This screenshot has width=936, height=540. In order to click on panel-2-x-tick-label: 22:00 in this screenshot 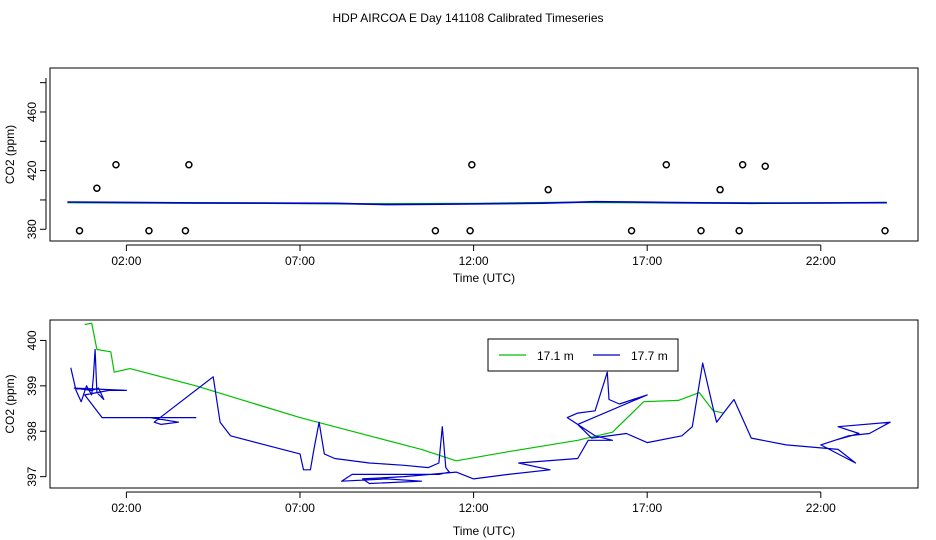, I will do `click(821, 508)`.